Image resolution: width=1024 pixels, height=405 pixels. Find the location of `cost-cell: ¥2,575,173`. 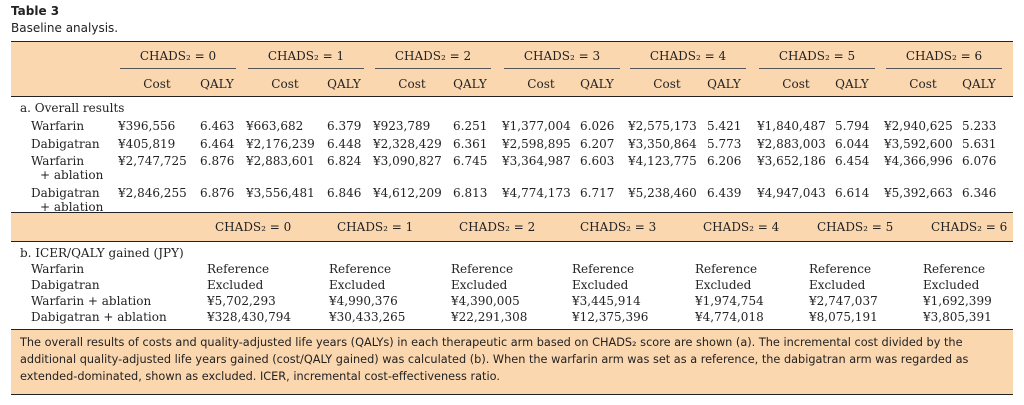

cost-cell: ¥2,575,173 is located at coordinates (662, 126).